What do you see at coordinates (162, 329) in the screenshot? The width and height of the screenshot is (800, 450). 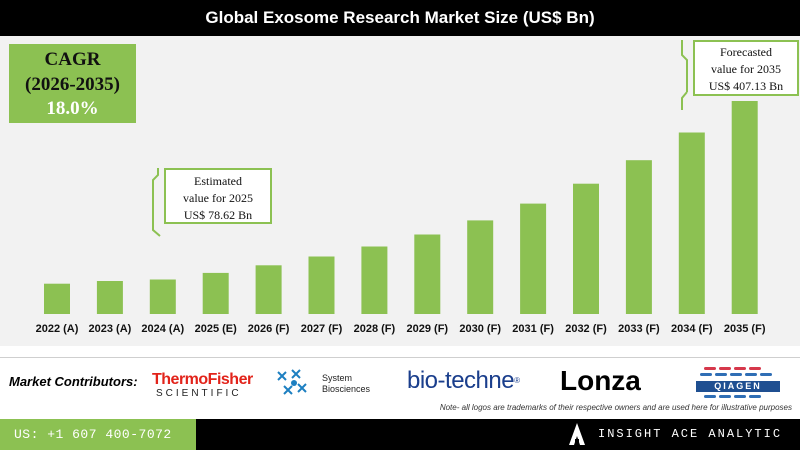 I see `x-tick-label-2: 2024 (A)` at bounding box center [162, 329].